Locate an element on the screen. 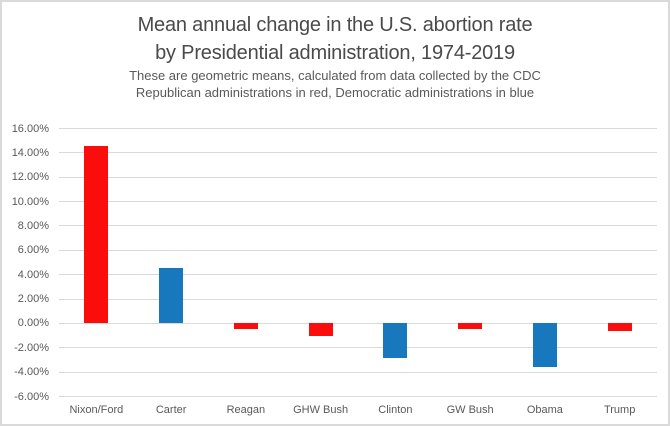  x-axis-label-reagan: Reagan is located at coordinates (246, 410).